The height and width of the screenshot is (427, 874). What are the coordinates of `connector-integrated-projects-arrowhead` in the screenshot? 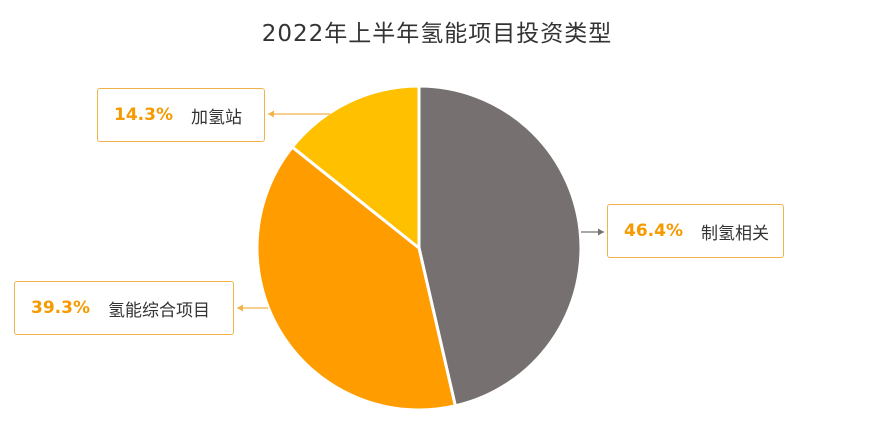 It's located at (240, 308).